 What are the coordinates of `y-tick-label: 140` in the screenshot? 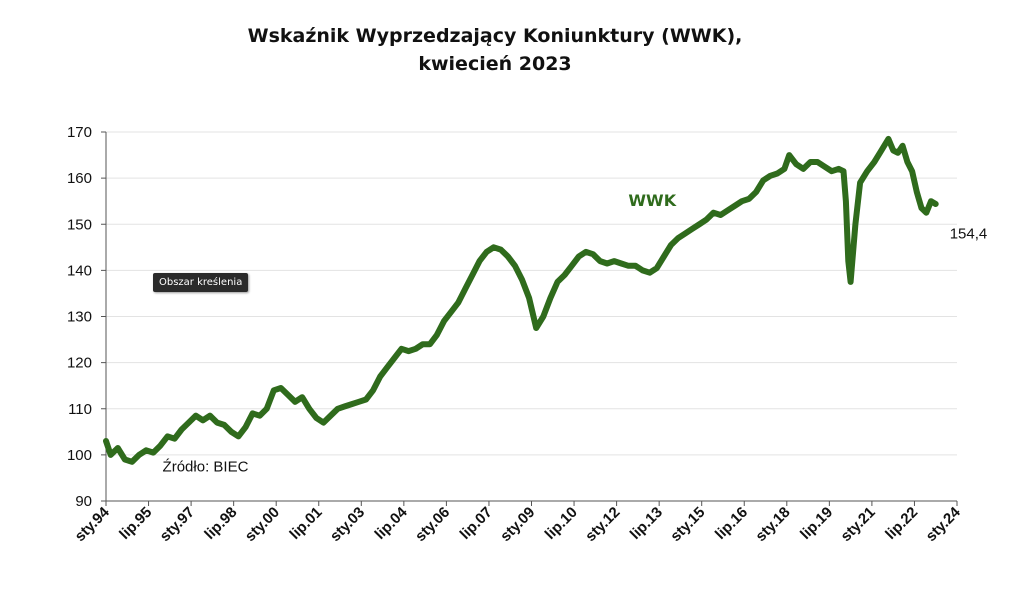 It's located at (79, 270).